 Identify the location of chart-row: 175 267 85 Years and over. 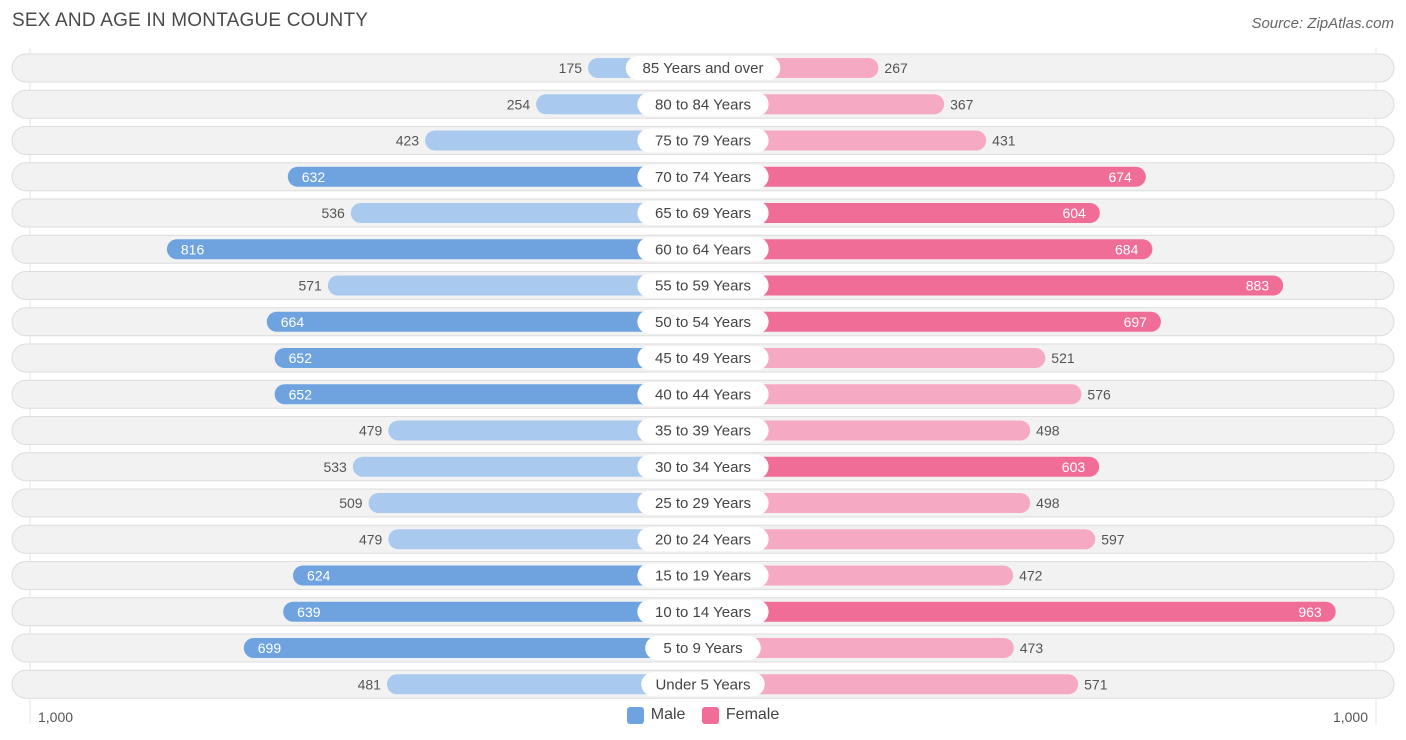
(703, 68).